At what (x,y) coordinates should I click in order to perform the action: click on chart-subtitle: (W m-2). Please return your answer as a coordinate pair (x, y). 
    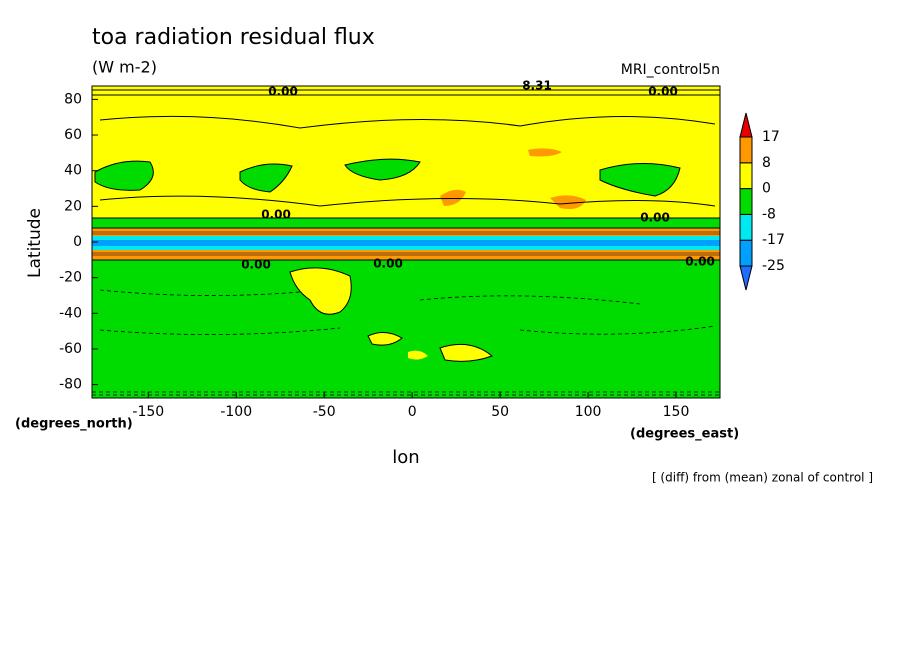
    Looking at the image, I should click on (124, 67).